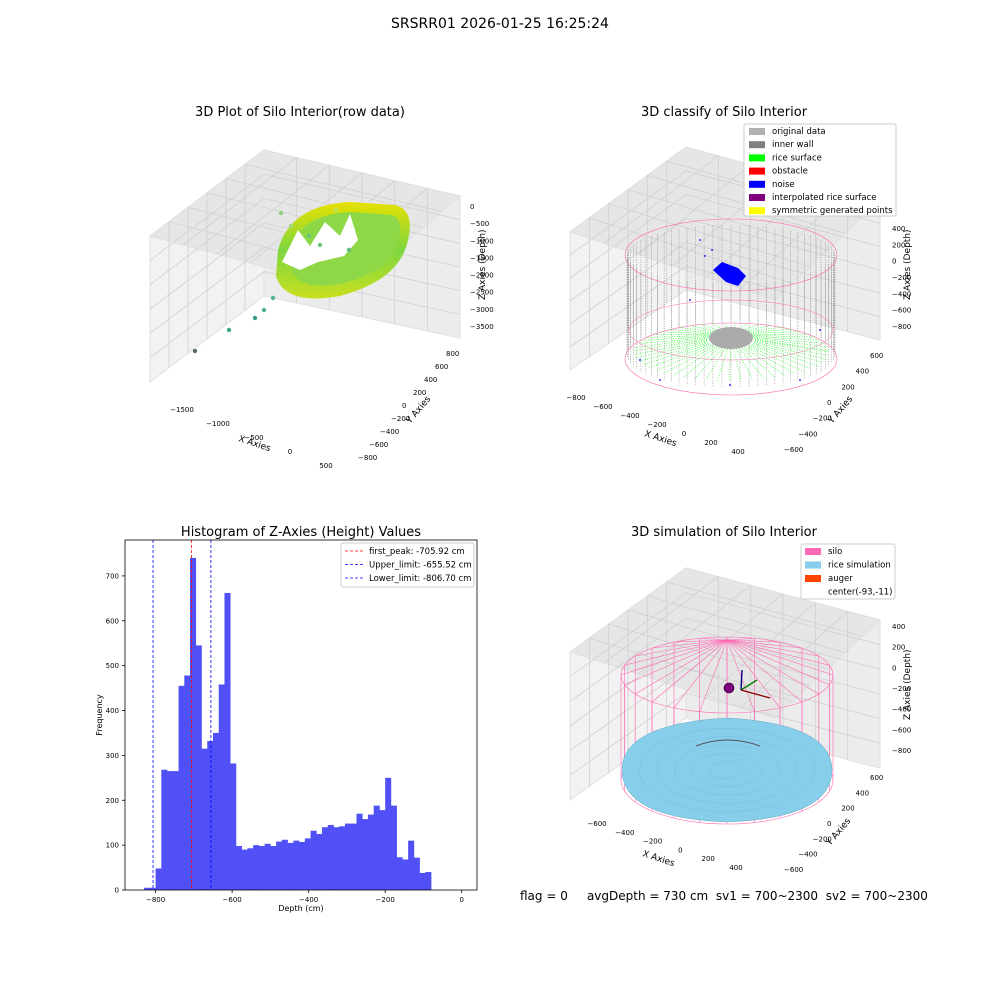 This screenshot has height=1000, width=1000. I want to click on raw-ytick-label: −600, so click(378, 445).